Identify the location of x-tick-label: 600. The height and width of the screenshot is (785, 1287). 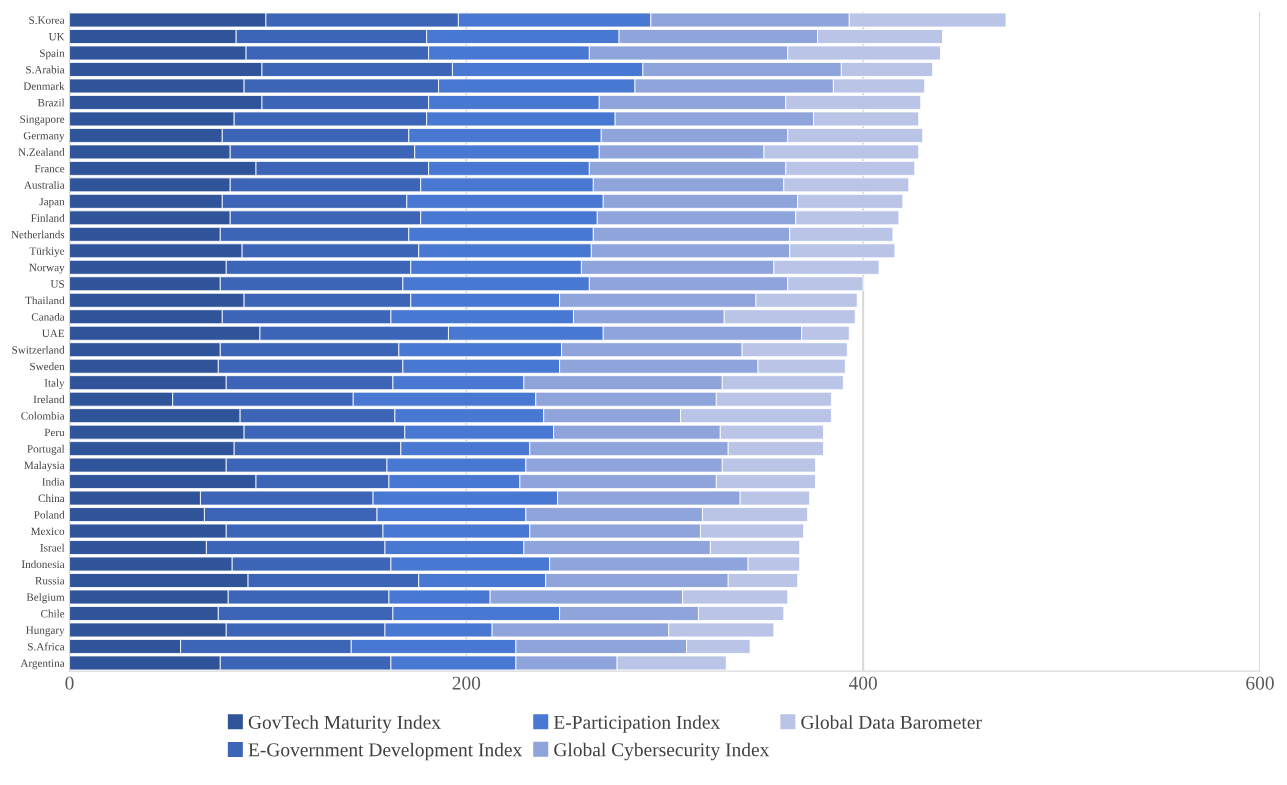
(1260, 683).